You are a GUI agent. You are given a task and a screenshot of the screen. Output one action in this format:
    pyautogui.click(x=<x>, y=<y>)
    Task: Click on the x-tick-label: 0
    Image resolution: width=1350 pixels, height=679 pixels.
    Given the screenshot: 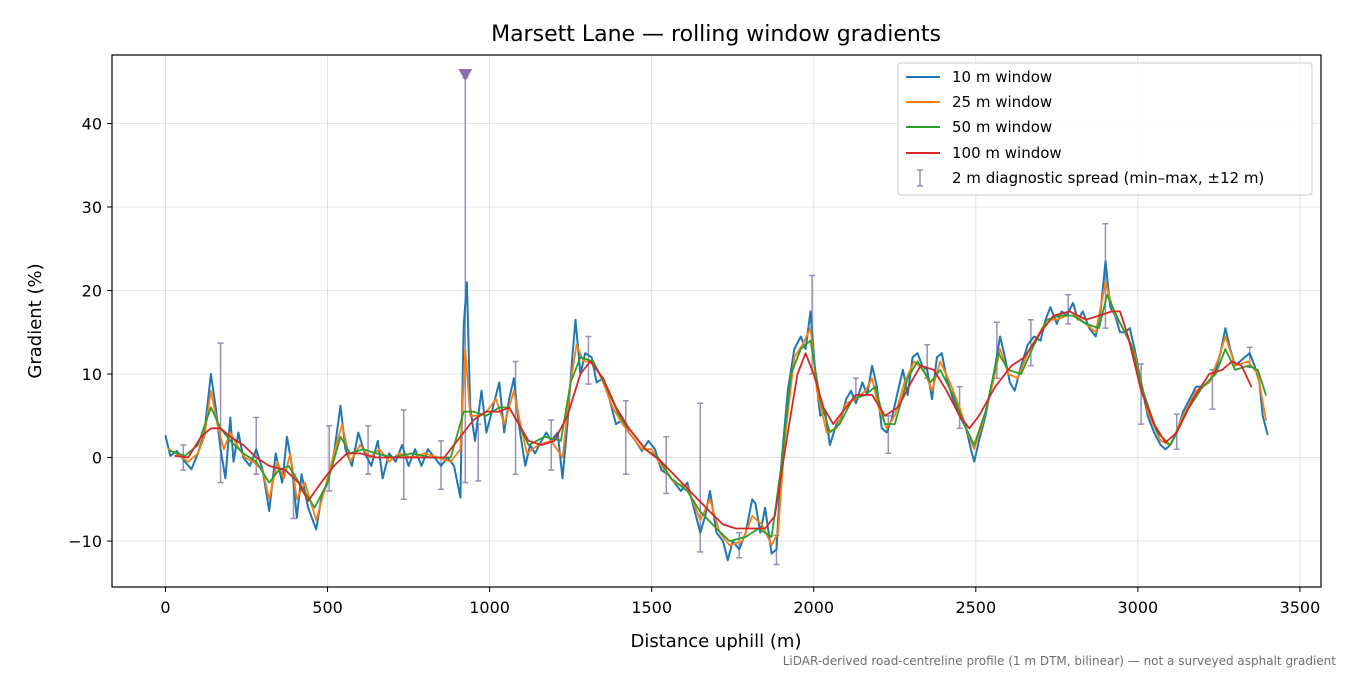 What is the action you would take?
    pyautogui.click(x=165, y=607)
    